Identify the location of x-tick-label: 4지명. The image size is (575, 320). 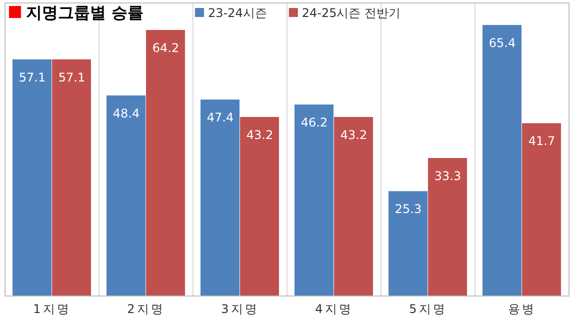
(334, 309).